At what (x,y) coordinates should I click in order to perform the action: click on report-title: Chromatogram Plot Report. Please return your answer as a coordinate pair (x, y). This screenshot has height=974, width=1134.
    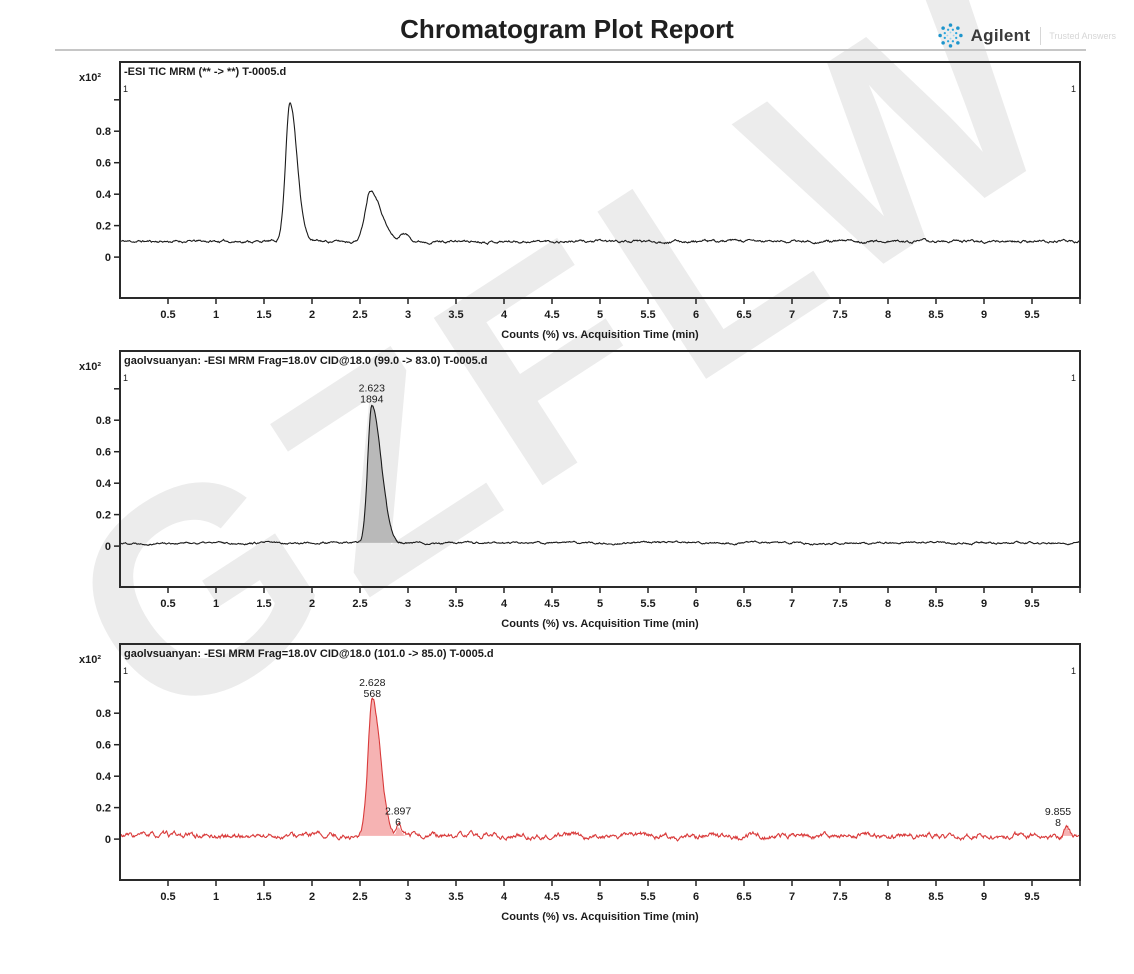
    Looking at the image, I should click on (567, 29).